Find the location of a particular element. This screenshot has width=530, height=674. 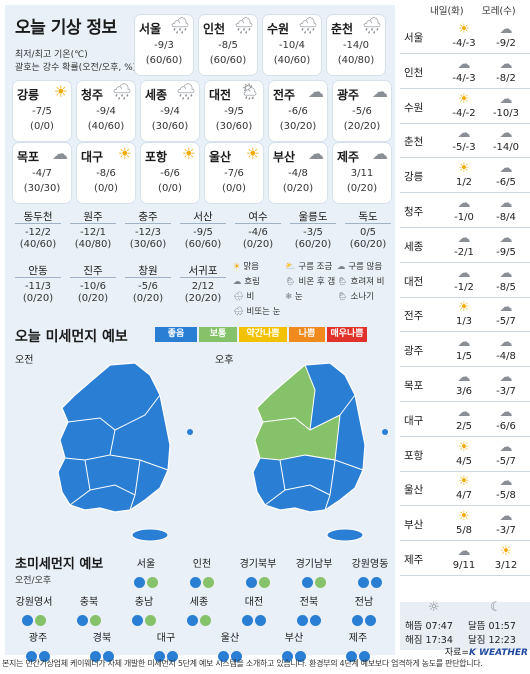

city-card: 부산 ☁ -4/8 (0/20) is located at coordinates (298, 173).